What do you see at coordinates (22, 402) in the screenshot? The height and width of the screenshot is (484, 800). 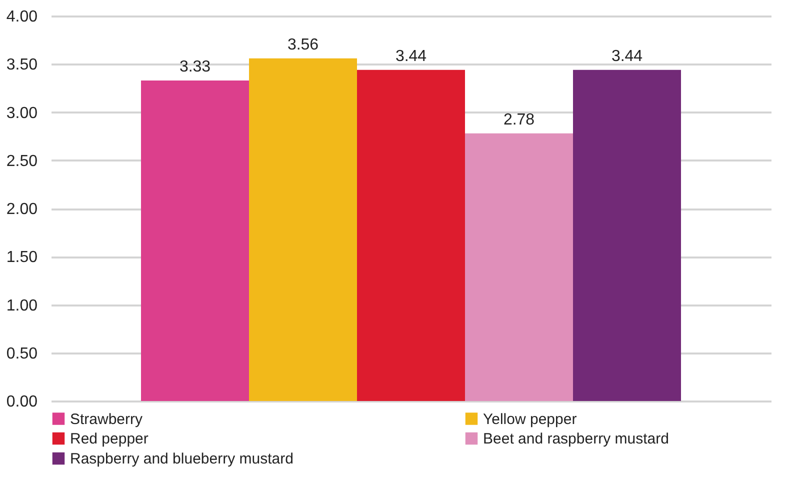 I see `y-tick-label: 0.00` at bounding box center [22, 402].